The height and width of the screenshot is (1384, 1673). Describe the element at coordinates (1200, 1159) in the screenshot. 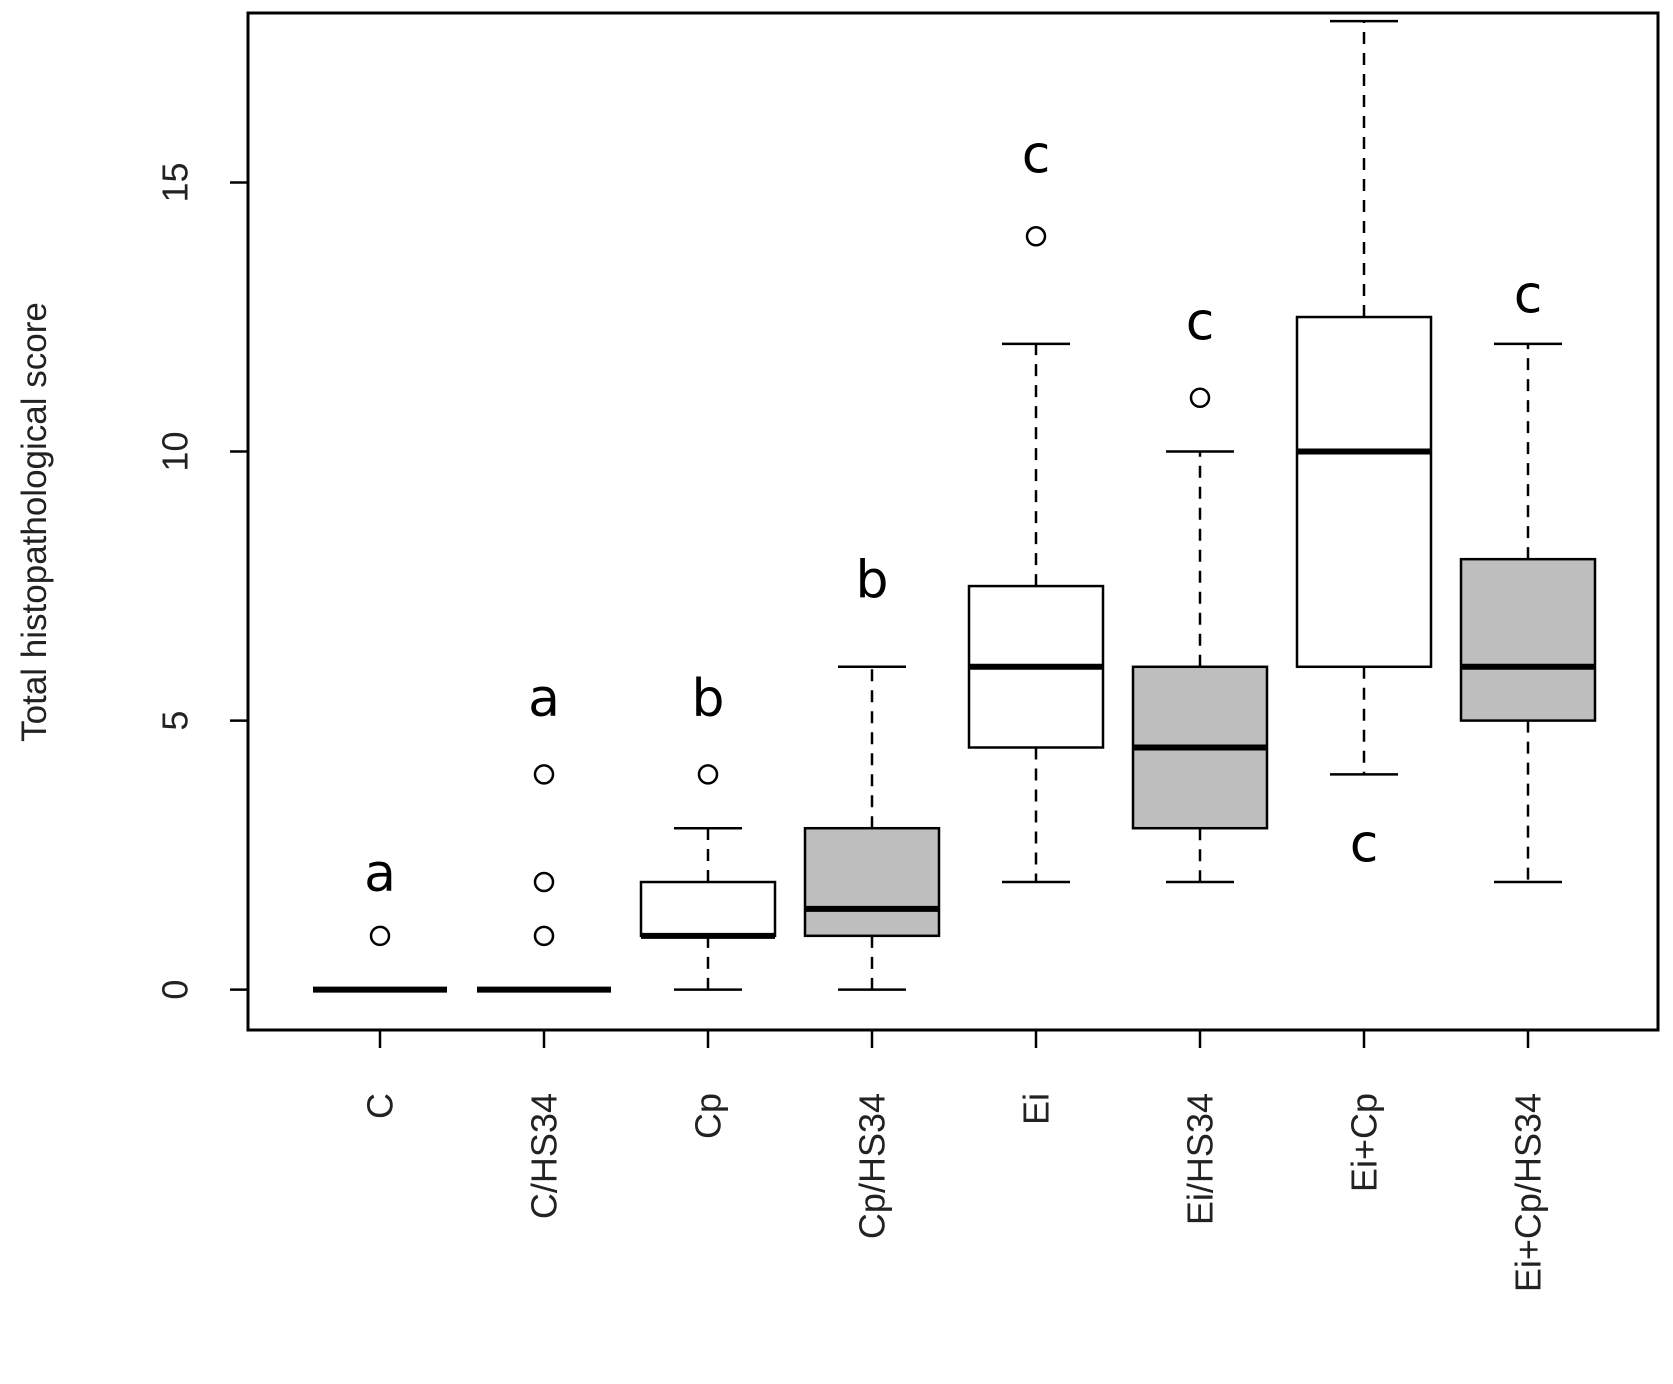

I see `x-tick-label: Ei/HS34` at that location.